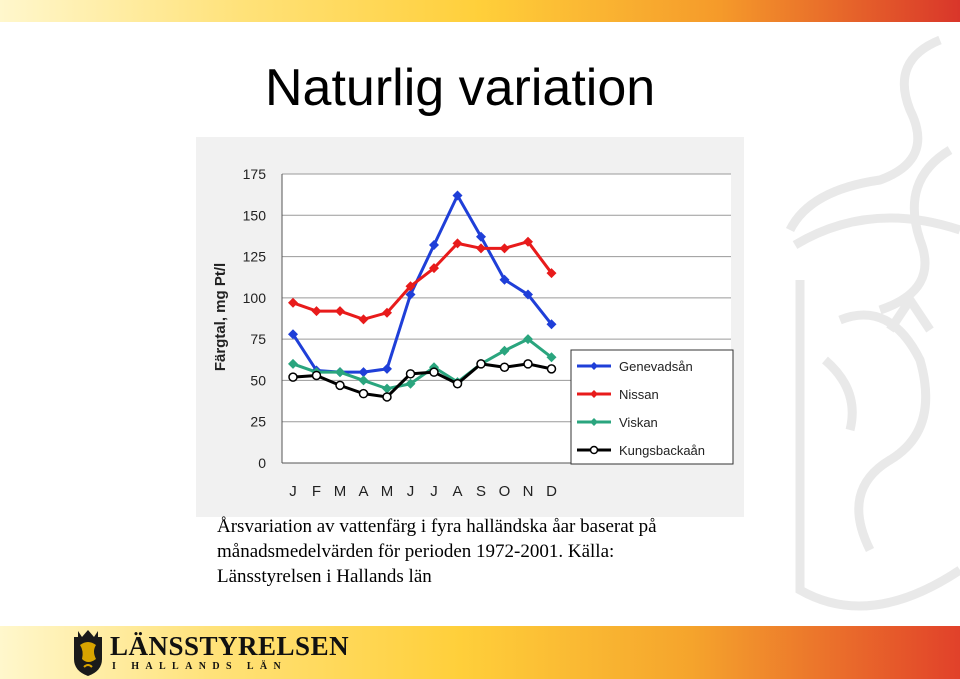  I want to click on crest-icon, so click(88, 653).